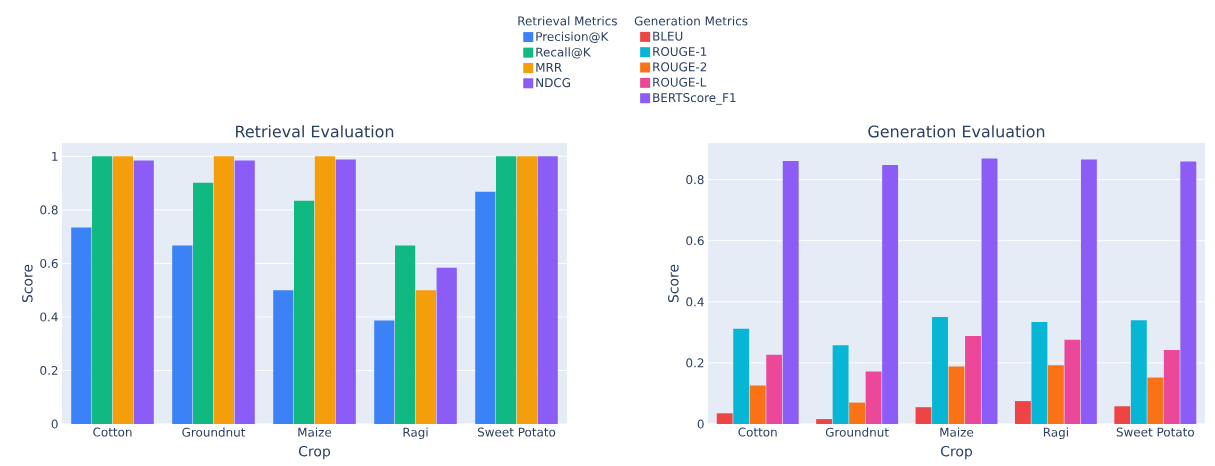 The height and width of the screenshot is (466, 1215). I want to click on legend-title: Generation Metrics, so click(691, 21).